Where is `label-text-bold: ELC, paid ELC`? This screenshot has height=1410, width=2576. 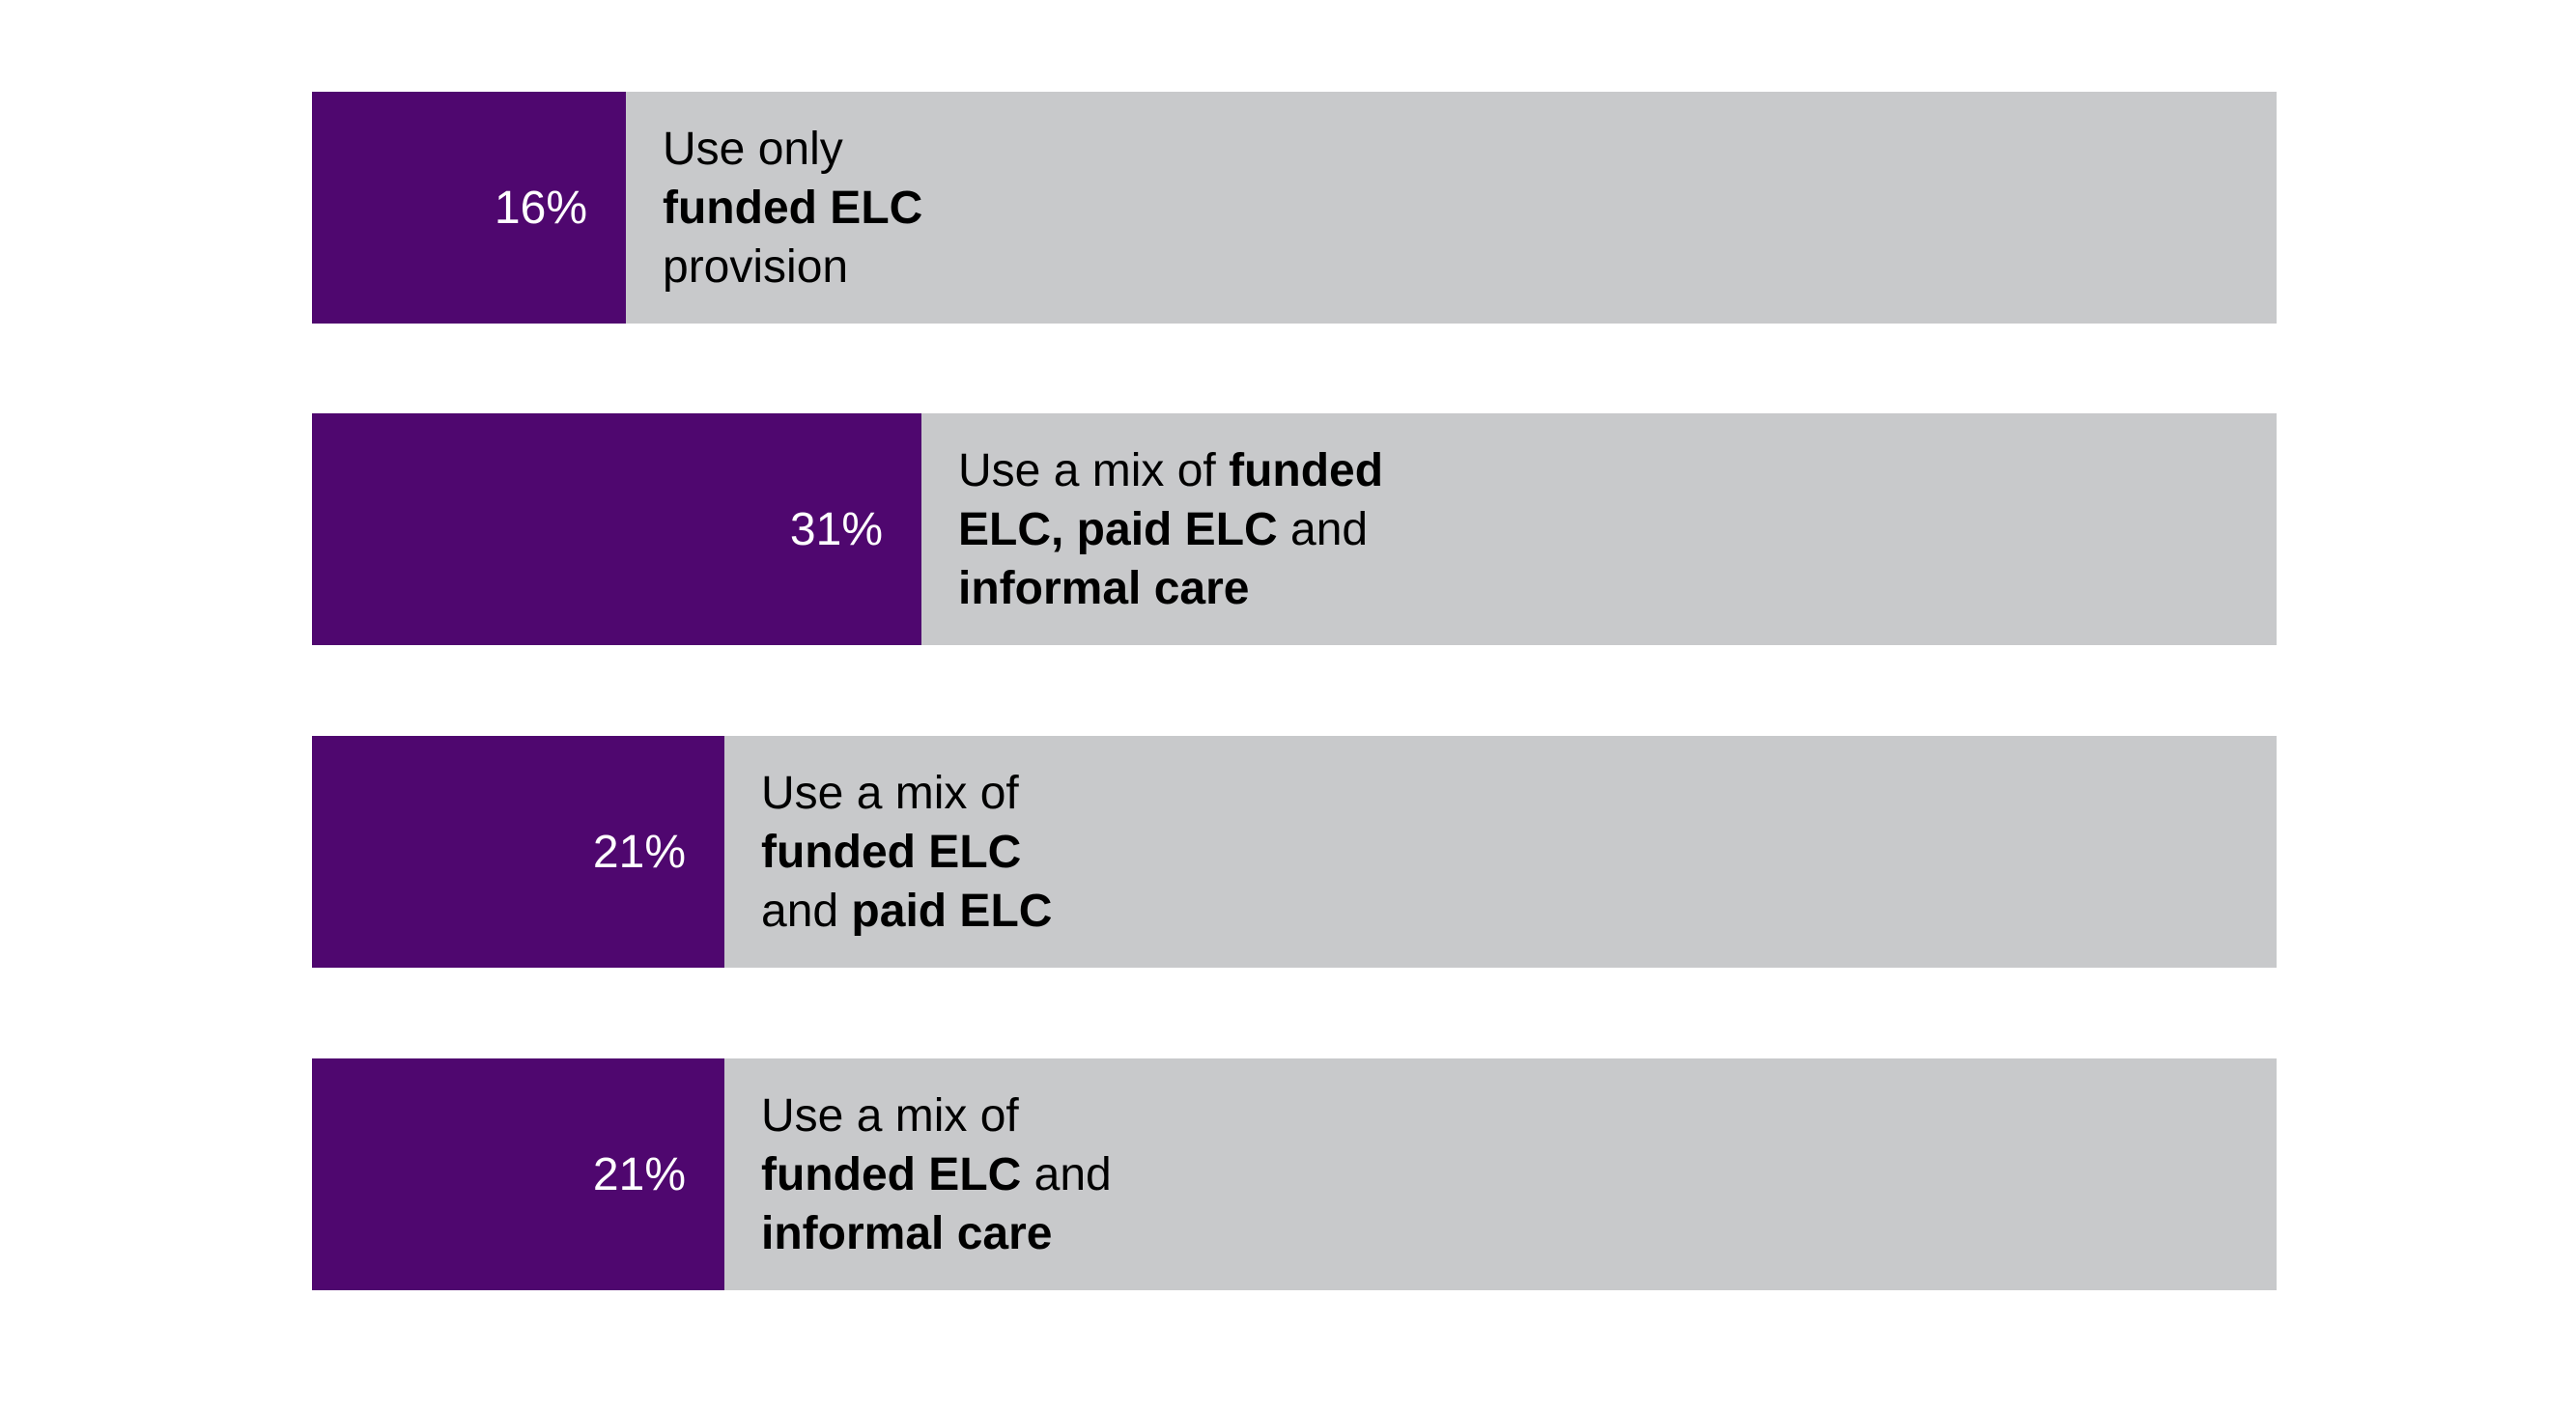
label-text-bold: ELC, paid ELC is located at coordinates (1118, 529).